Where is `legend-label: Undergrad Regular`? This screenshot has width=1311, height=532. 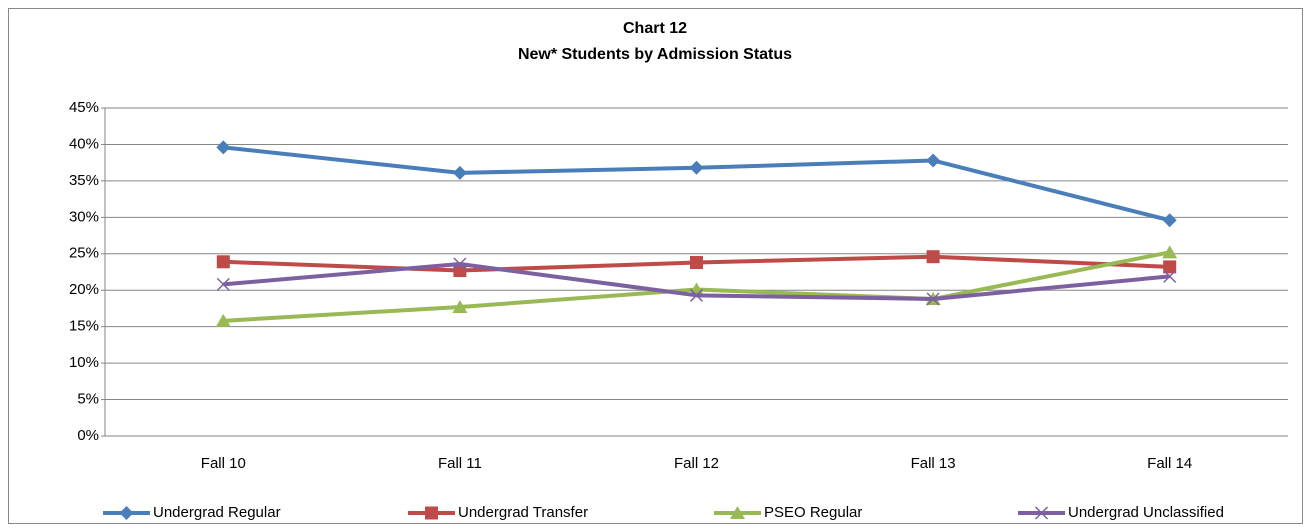
legend-label: Undergrad Regular is located at coordinates (217, 512).